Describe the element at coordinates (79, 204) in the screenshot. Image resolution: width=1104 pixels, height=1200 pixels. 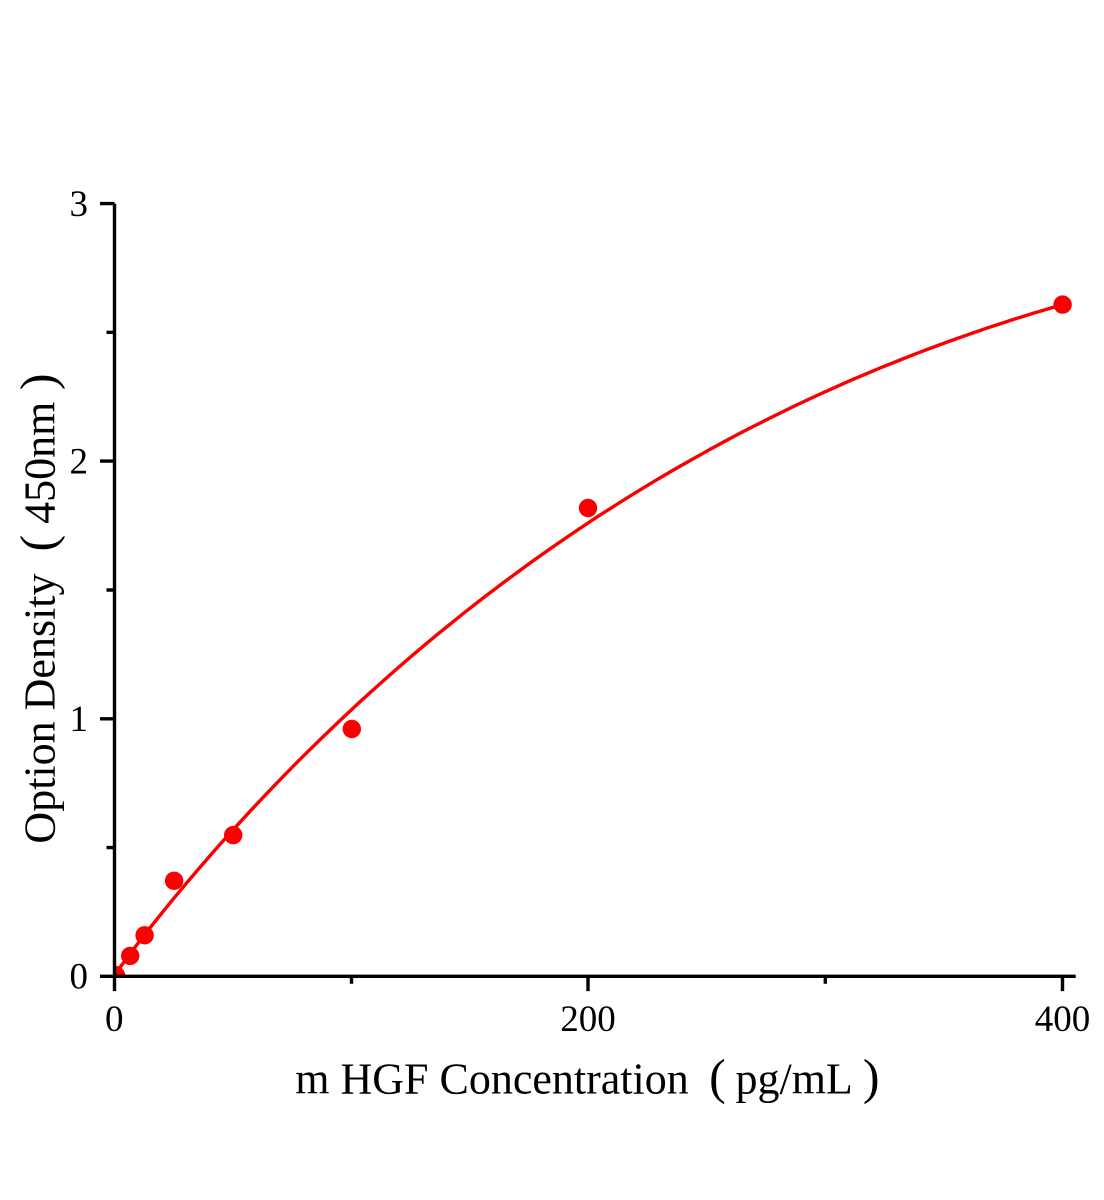
I see `svg-text: 3` at that location.